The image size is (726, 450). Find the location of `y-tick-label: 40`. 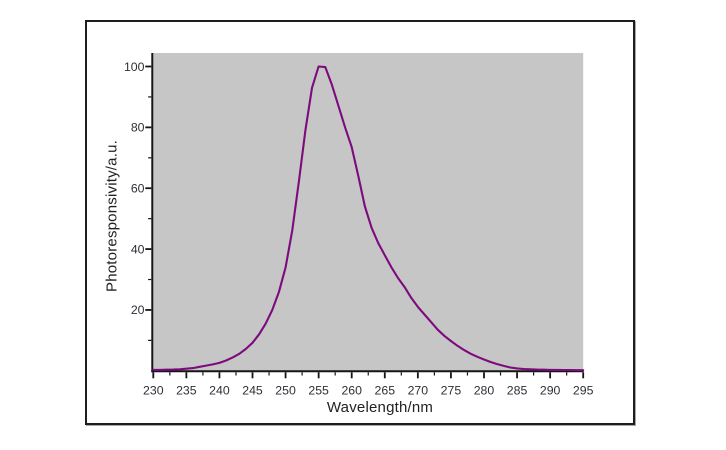

y-tick-label: 40 is located at coordinates (138, 249).